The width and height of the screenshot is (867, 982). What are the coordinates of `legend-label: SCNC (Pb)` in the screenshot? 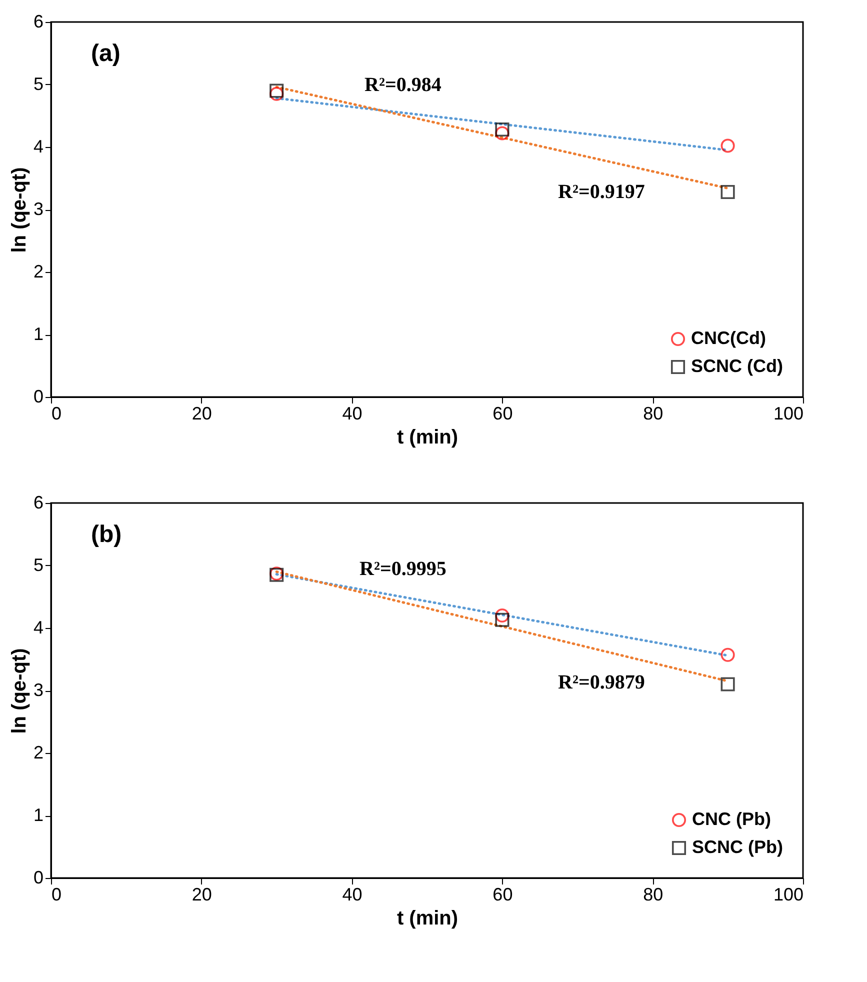 It's located at (737, 847).